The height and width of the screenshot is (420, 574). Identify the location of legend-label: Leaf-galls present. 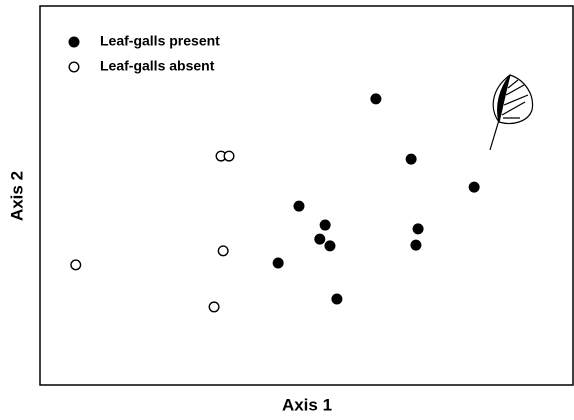
(160, 41).